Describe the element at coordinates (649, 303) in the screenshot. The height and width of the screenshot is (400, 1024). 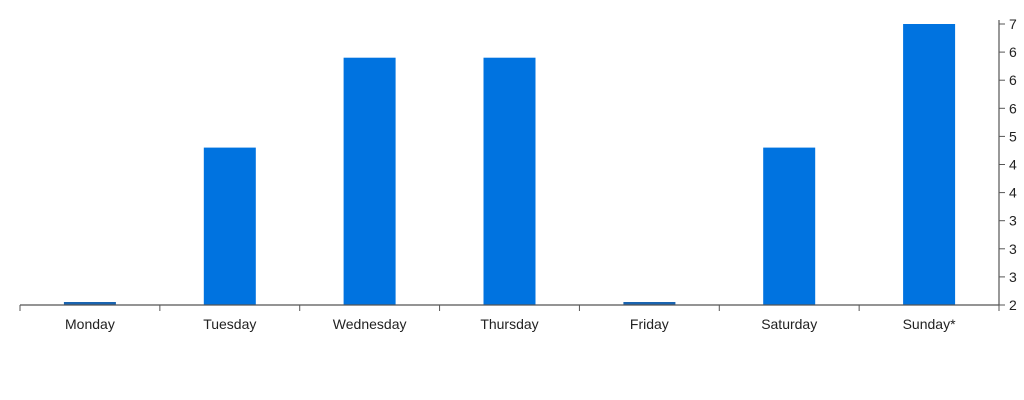
I see `bar-friday` at that location.